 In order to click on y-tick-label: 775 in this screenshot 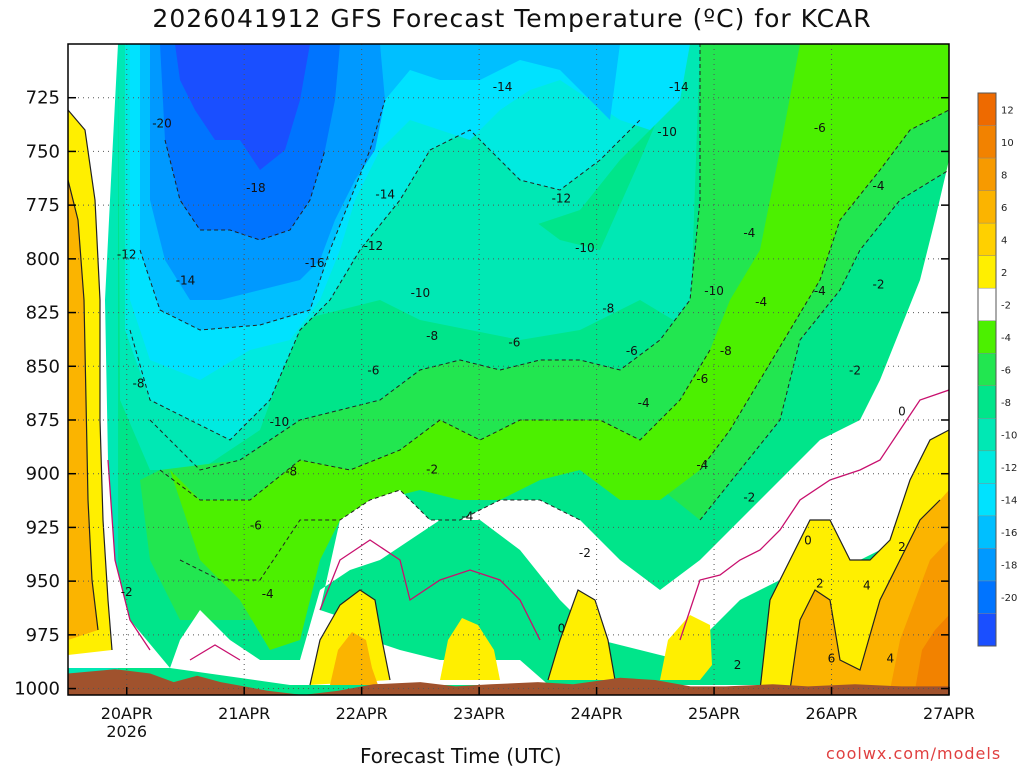, I will do `click(43, 205)`.